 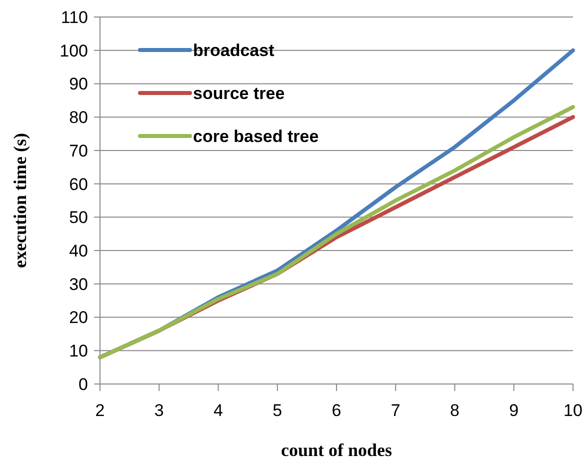 What do you see at coordinates (239, 93) in the screenshot?
I see `legend-label: source tree` at bounding box center [239, 93].